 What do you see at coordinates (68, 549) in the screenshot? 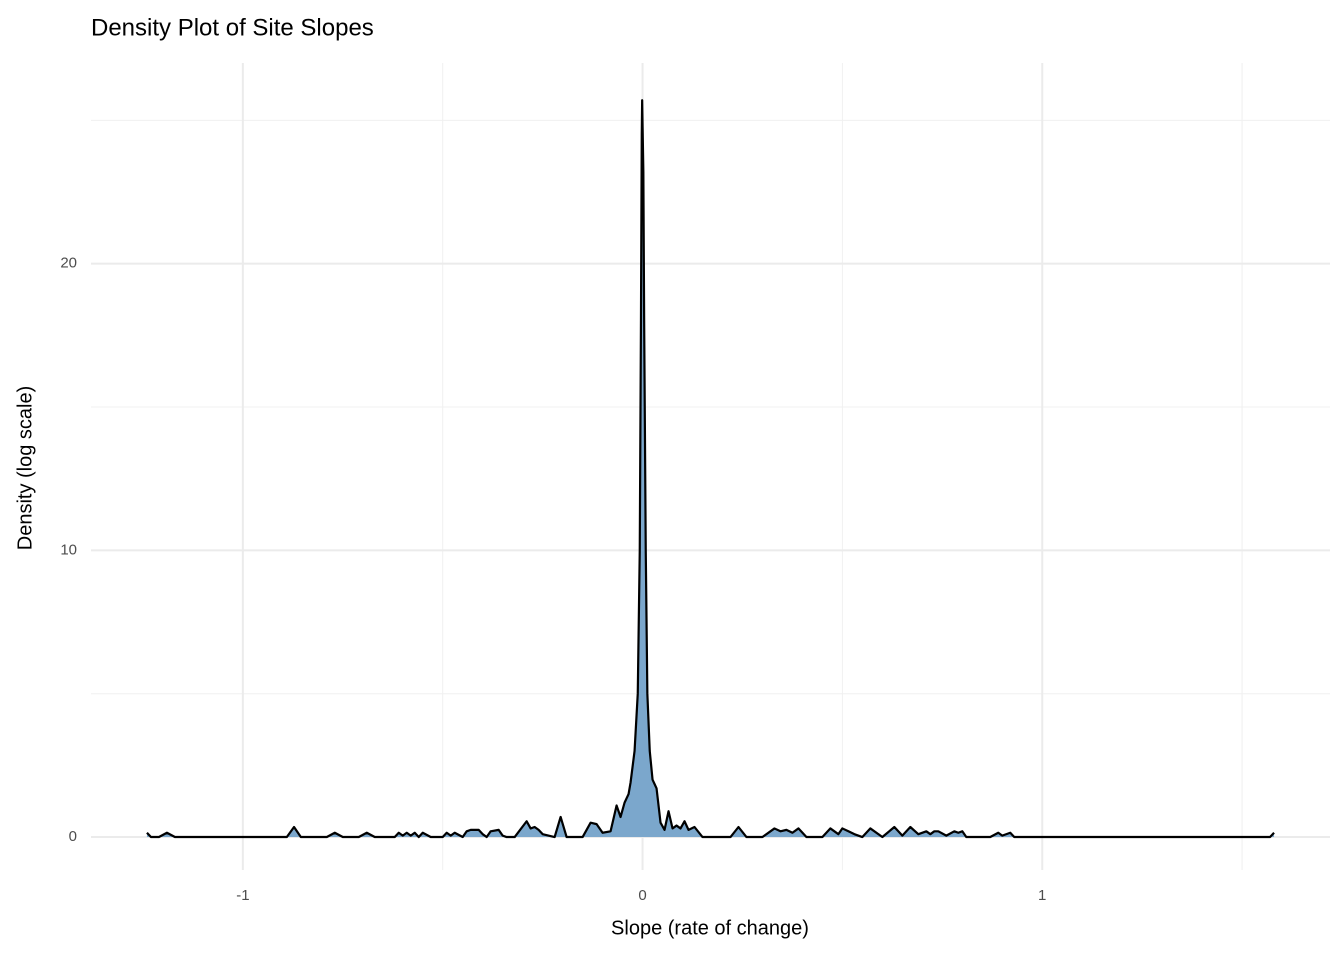
I see `y-tick-label: 10` at bounding box center [68, 549].